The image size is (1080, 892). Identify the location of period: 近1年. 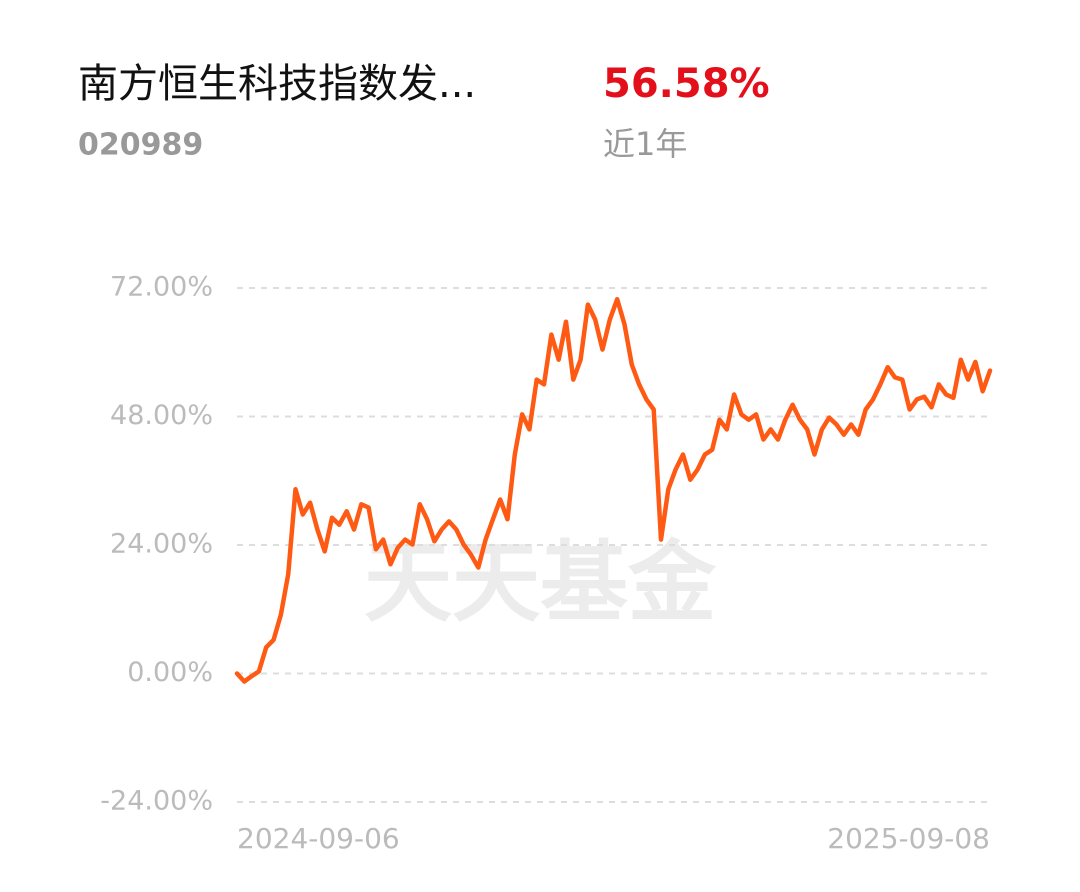
(645, 144).